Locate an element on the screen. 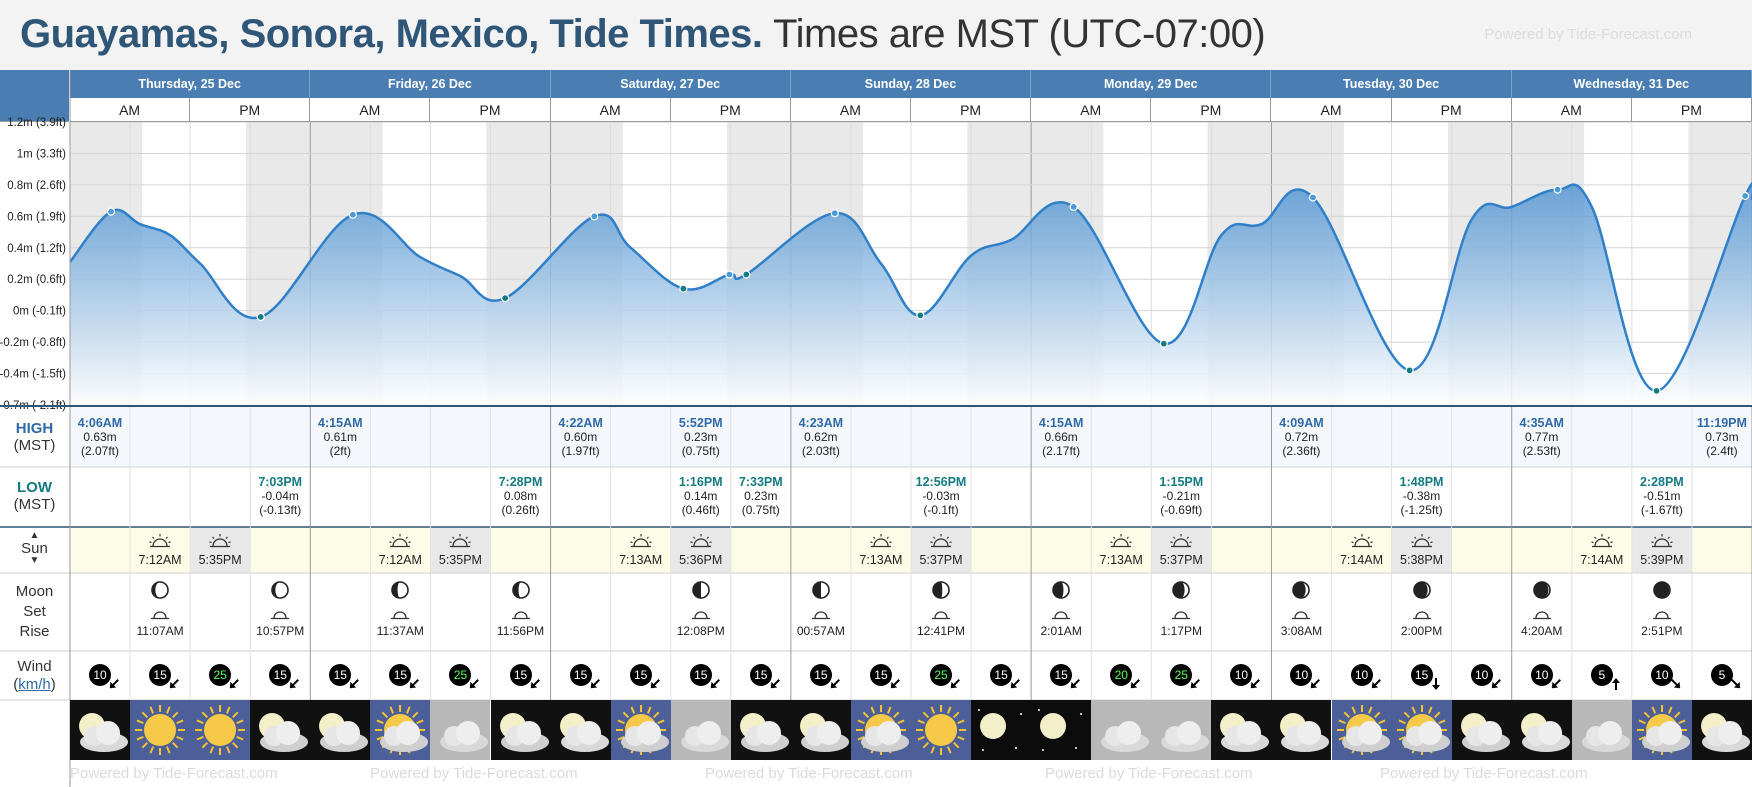 The image size is (1752, 787). sun-cell: 7:13AM is located at coordinates (641, 549).